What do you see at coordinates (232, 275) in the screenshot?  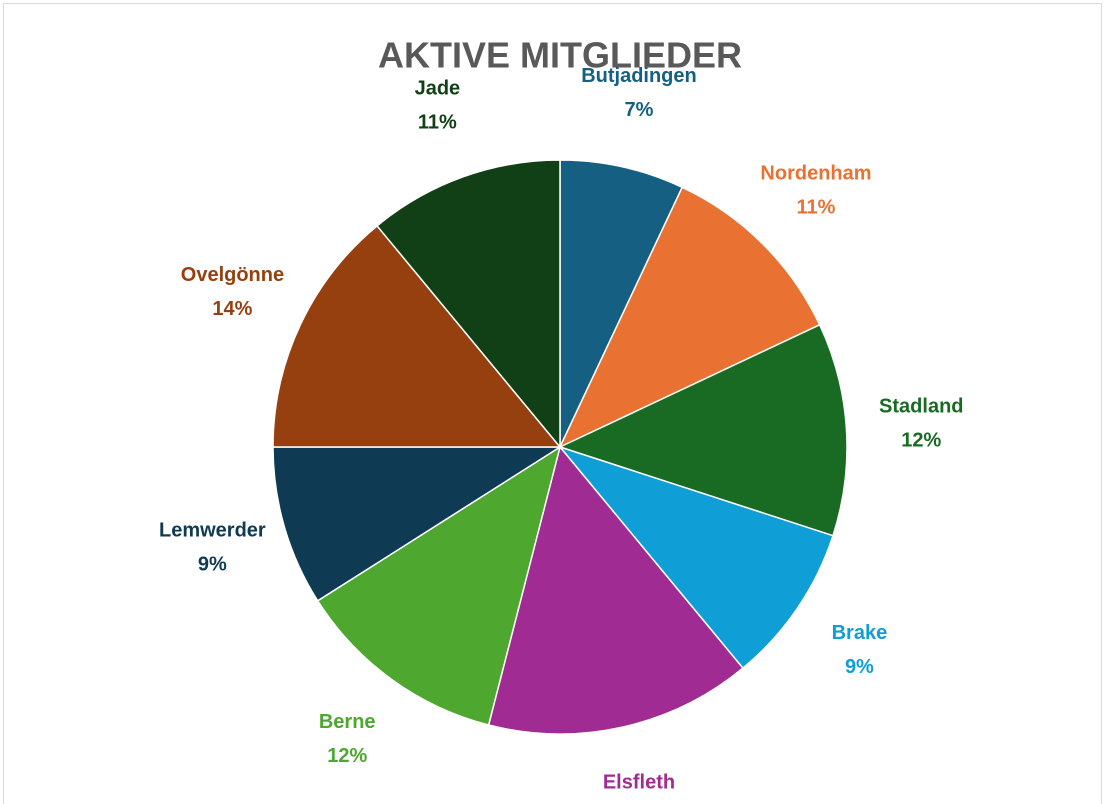 I see `slice-label: Ovelgönne` at bounding box center [232, 275].